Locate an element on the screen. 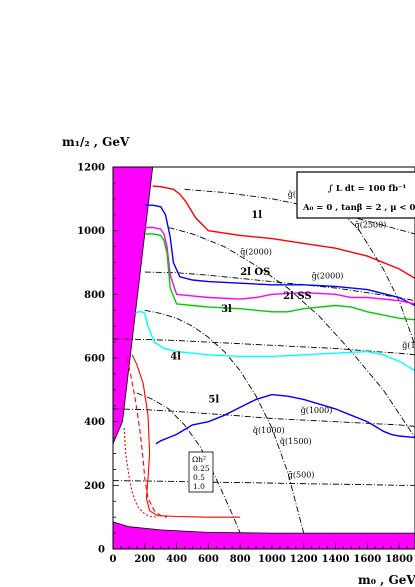  series-label: 1l is located at coordinates (256, 215).